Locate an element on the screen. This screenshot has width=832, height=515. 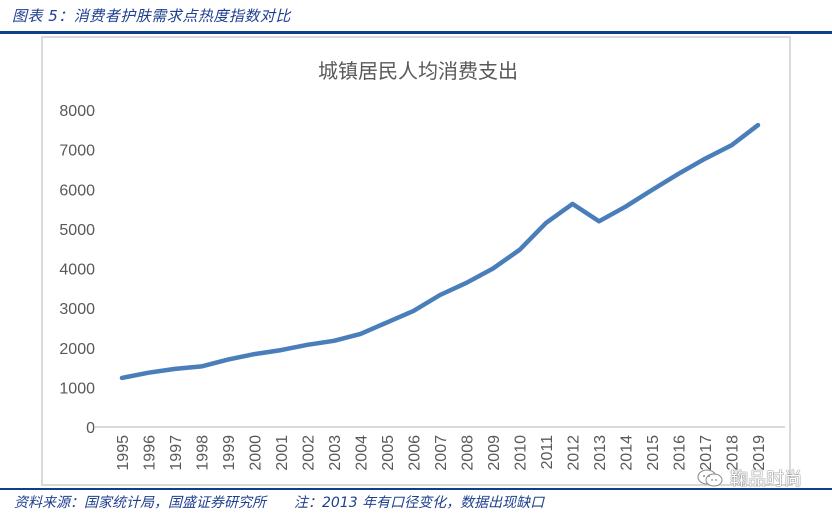
y-tick-label: 8000 is located at coordinates (77, 111).